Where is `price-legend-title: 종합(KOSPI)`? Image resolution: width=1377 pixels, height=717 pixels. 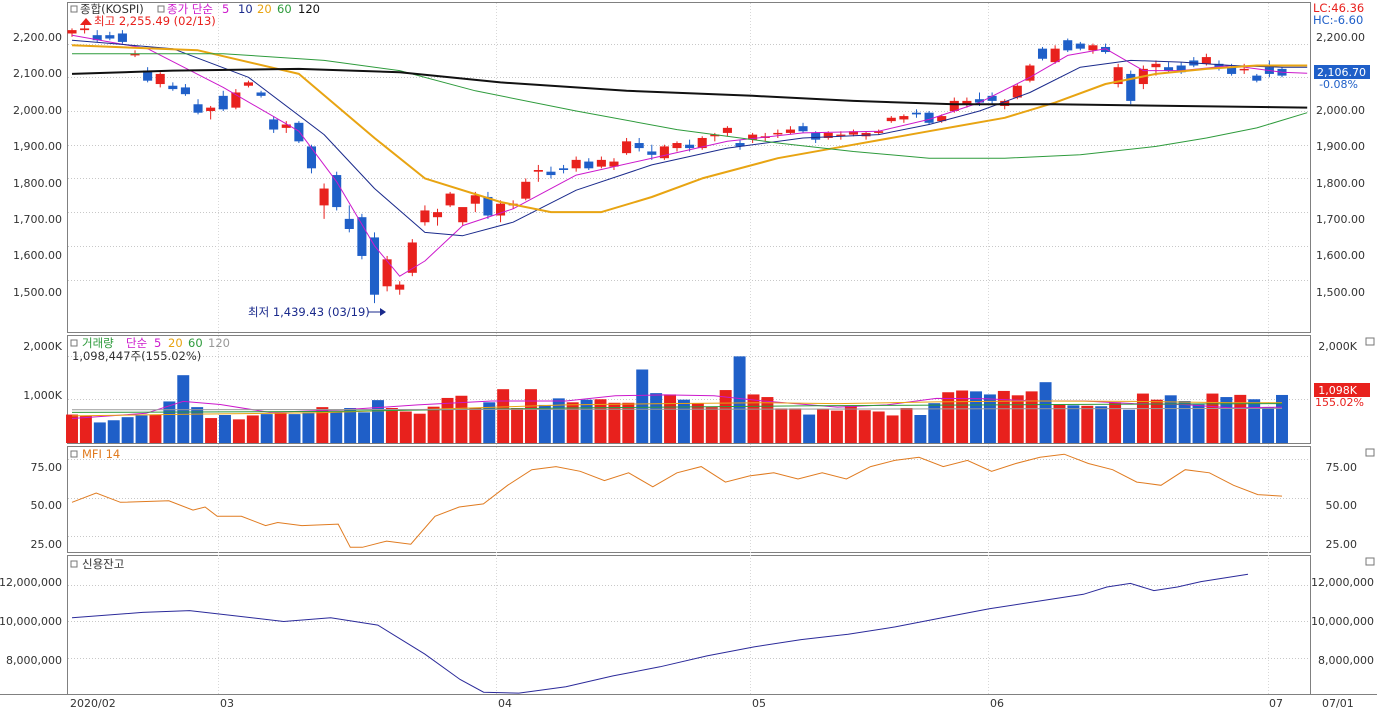
price-legend-title: 종합(KOSPI) is located at coordinates (112, 9).